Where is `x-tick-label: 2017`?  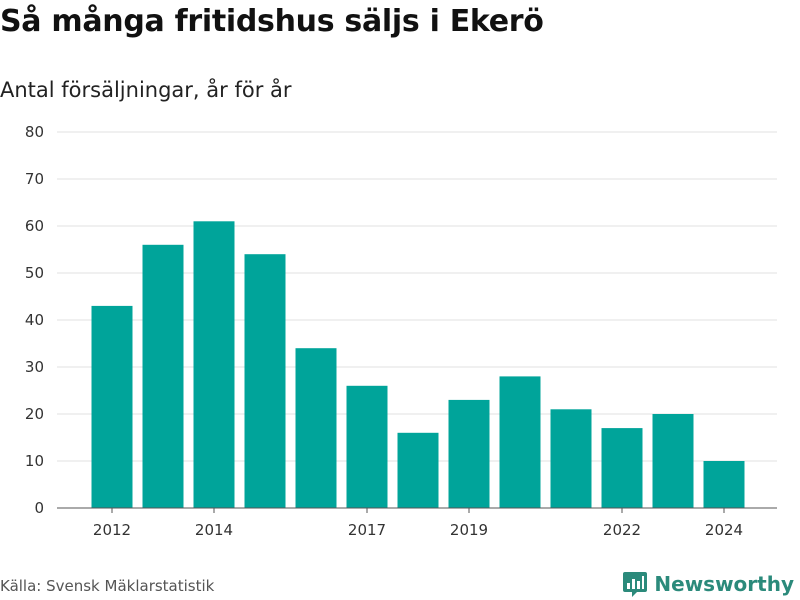 x-tick-label: 2017 is located at coordinates (367, 530).